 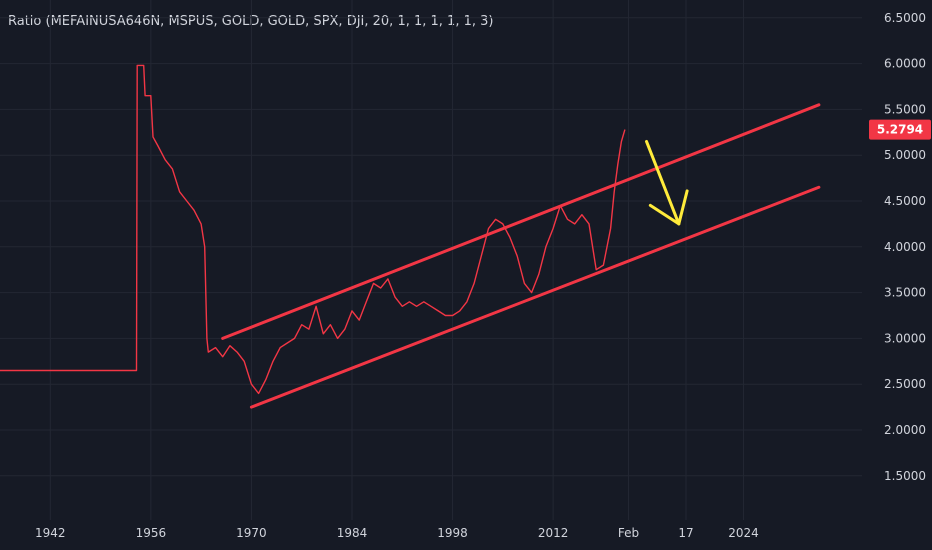 What do you see at coordinates (628, 533) in the screenshot?
I see `x-tick-label: Feb` at bounding box center [628, 533].